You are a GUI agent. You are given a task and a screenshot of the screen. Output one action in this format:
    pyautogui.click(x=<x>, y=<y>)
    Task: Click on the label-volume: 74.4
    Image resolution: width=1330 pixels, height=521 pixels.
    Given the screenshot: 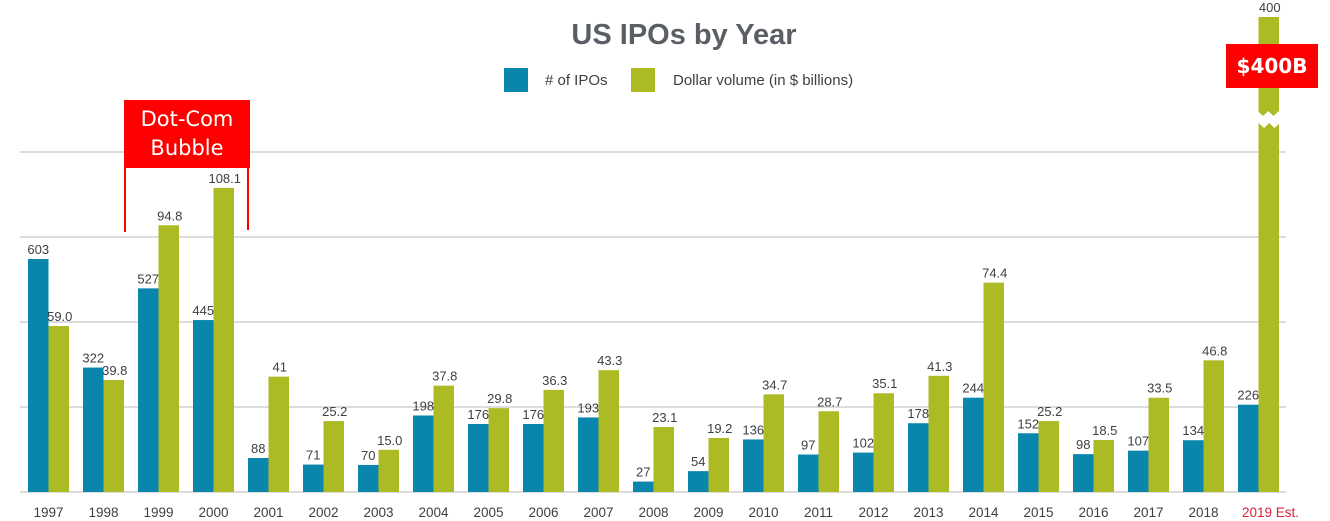 What is the action you would take?
    pyautogui.click(x=994, y=273)
    